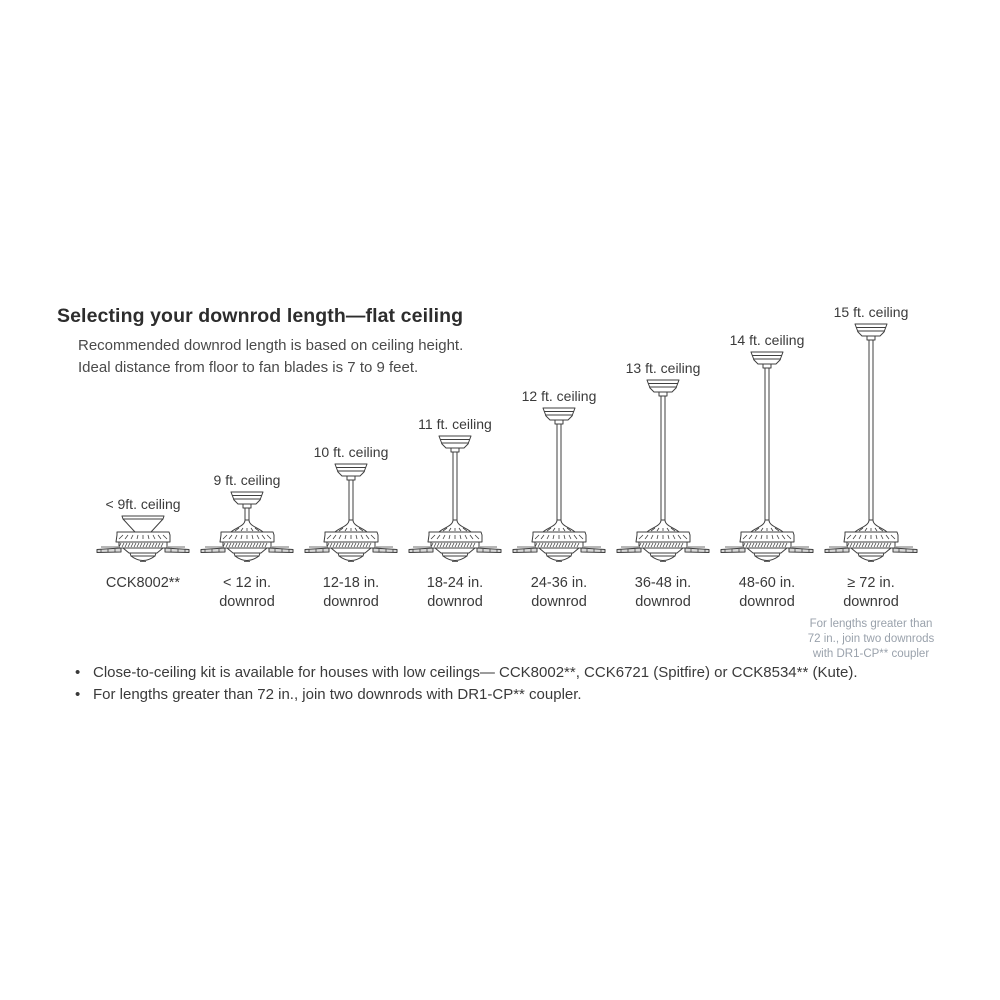 Image resolution: width=1000 pixels, height=1000 pixels. What do you see at coordinates (663, 368) in the screenshot?
I see `ceiling-height-label: 13 ft. ceiling` at bounding box center [663, 368].